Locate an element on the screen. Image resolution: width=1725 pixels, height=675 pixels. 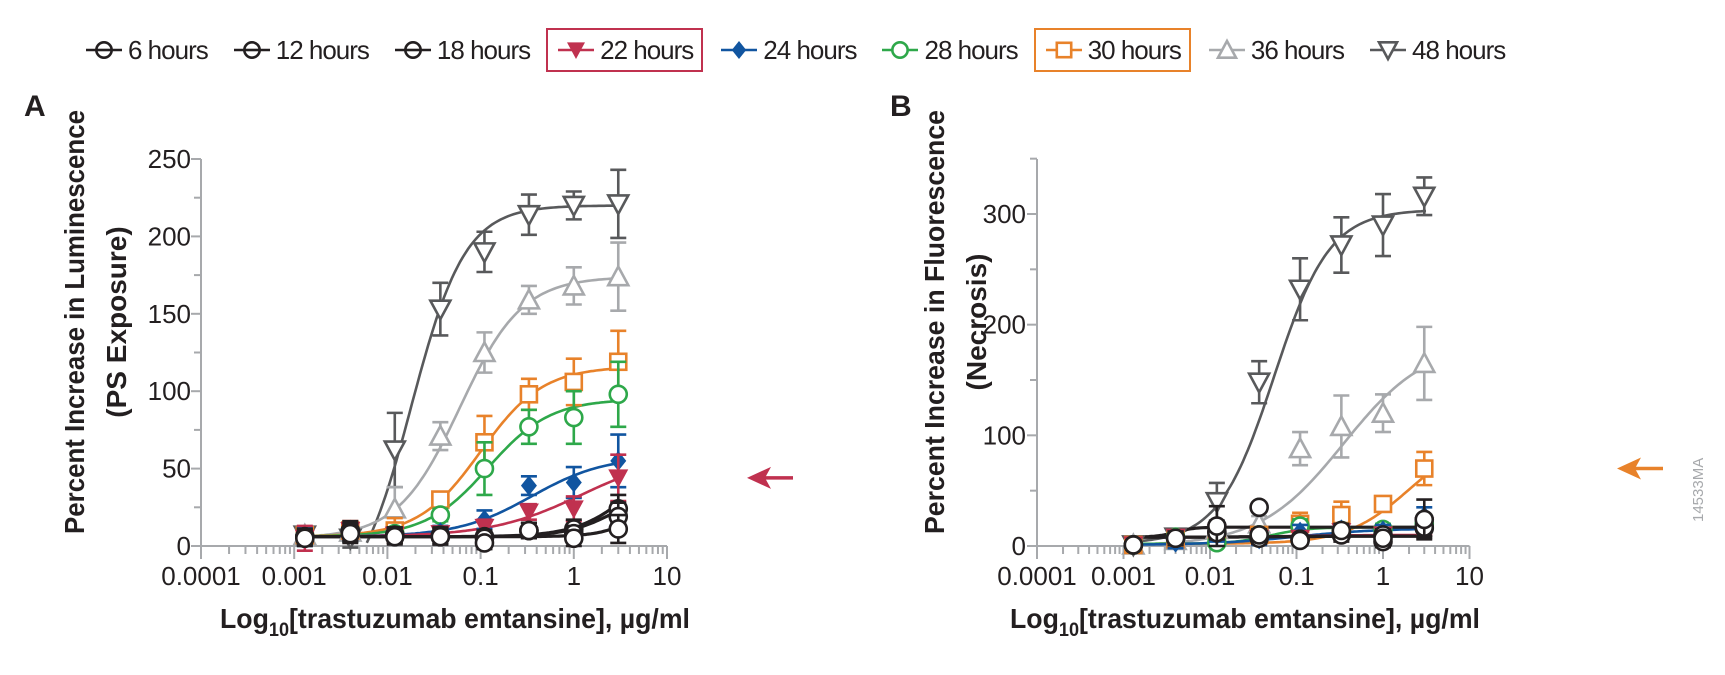
open-triangle-down-icon is located at coordinates (1388, 51).